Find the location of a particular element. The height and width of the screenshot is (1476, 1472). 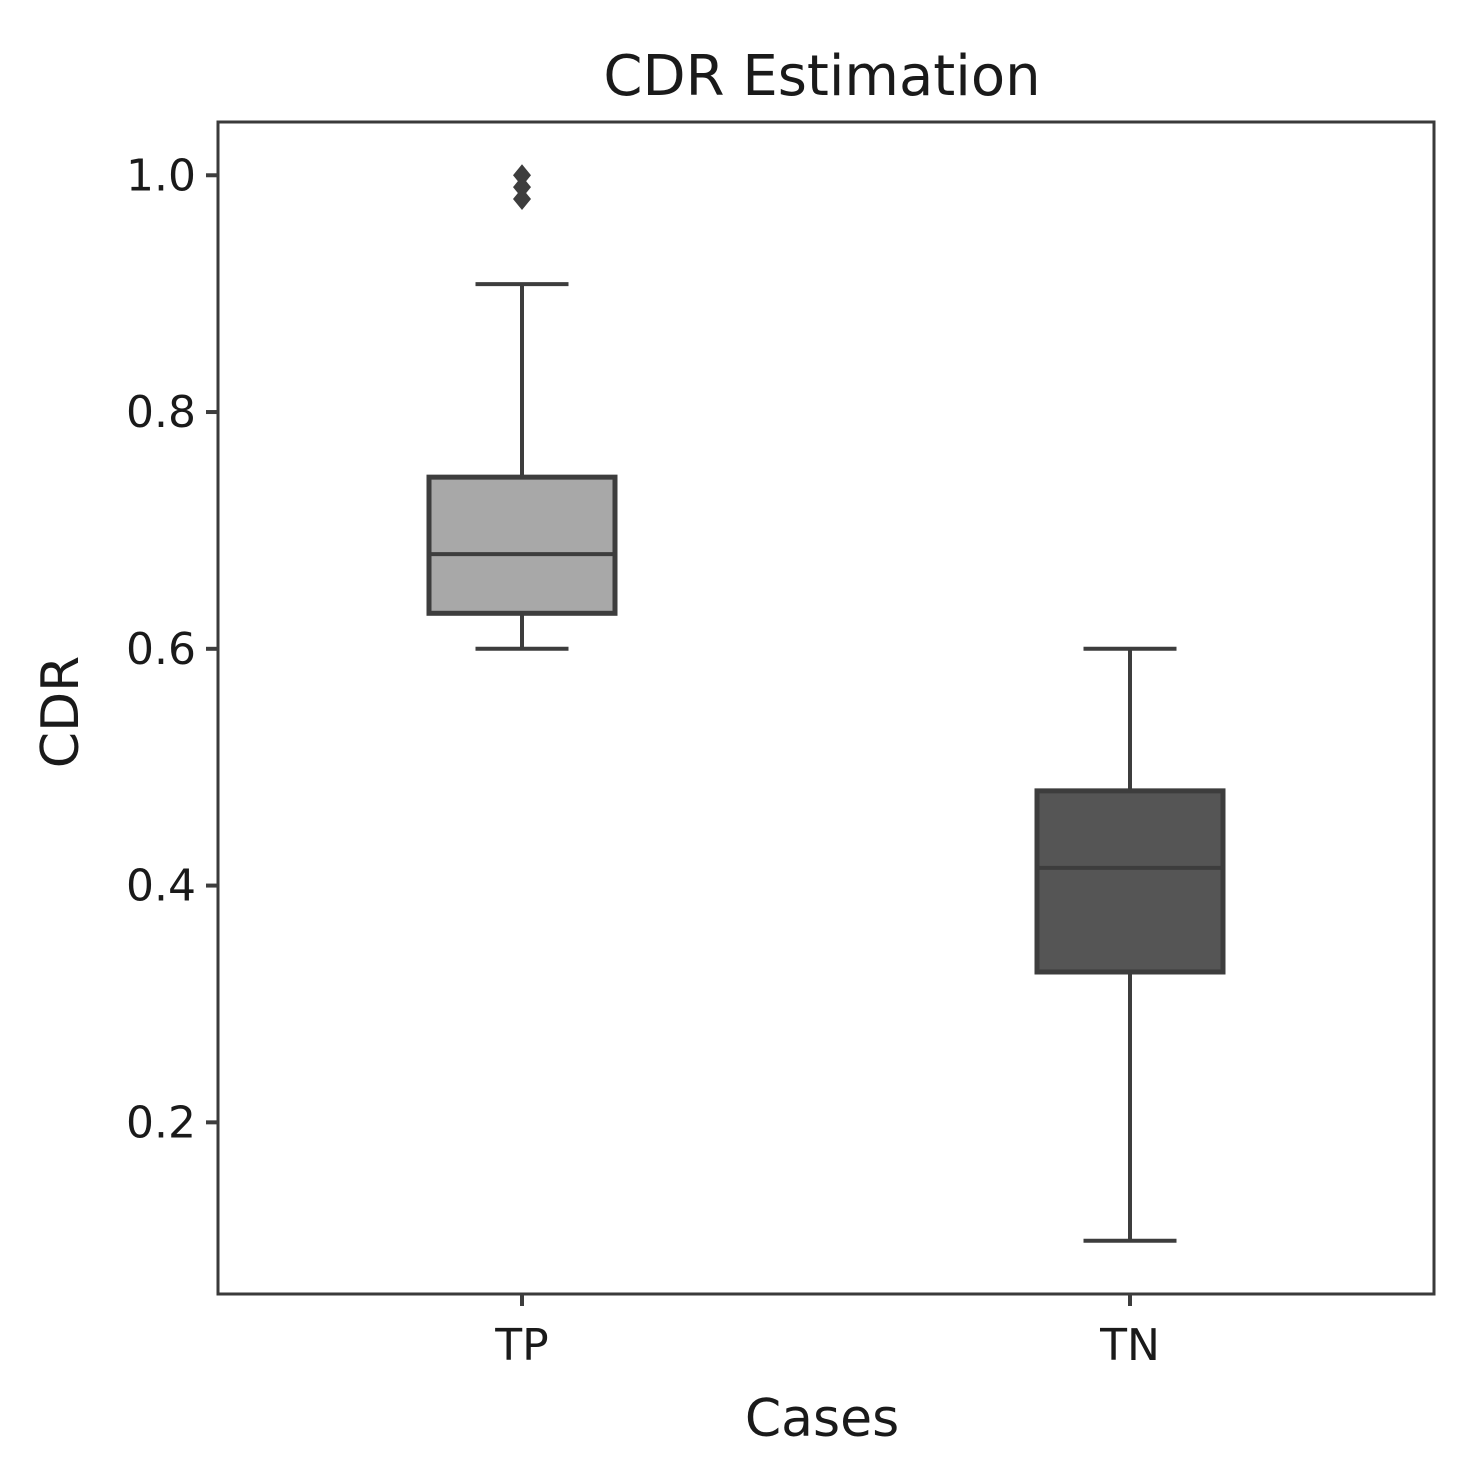

x-axis: TP TN is located at coordinates (827, 1332).